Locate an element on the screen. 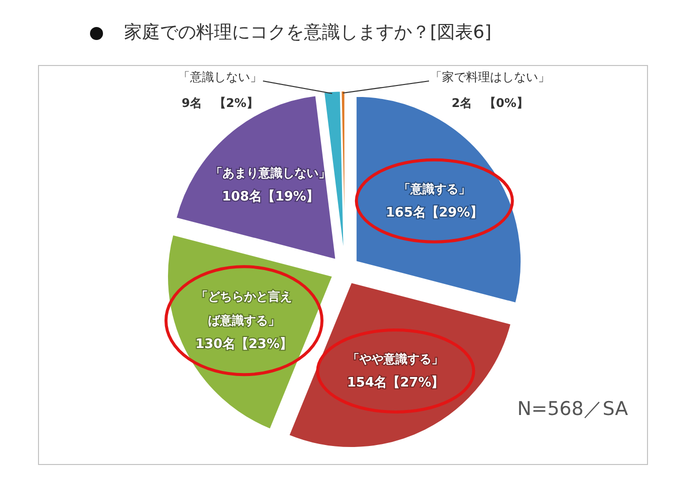  text: N=568／SA is located at coordinates (572, 409).